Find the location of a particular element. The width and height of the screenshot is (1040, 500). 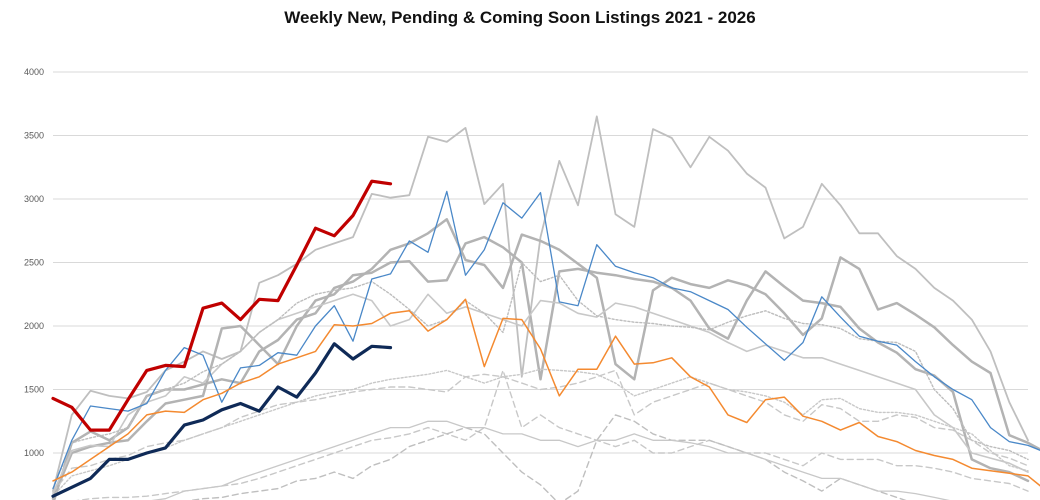

y-tick-label: 2000 is located at coordinates (34, 326).